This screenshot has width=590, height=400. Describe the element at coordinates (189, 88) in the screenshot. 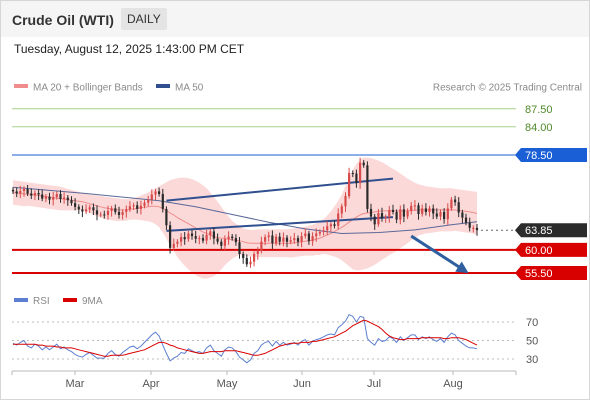

I see `ma50-legend-label: MA 50` at that location.